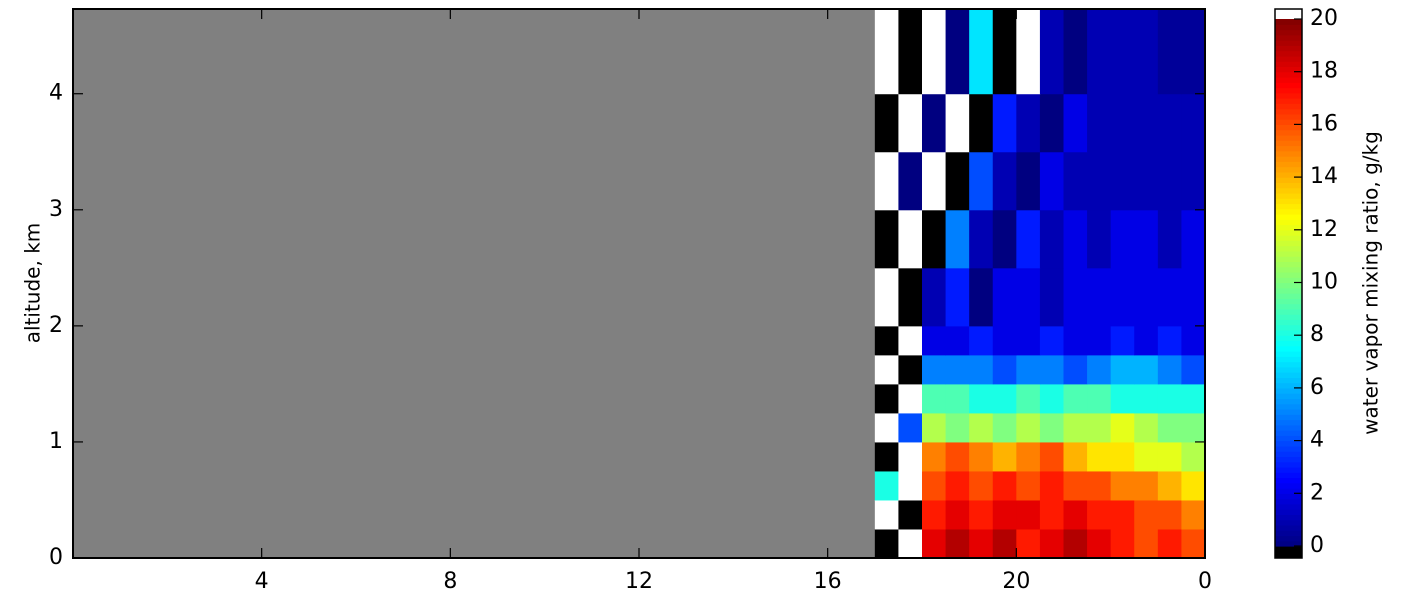 The image size is (1403, 596). What do you see at coordinates (56, 209) in the screenshot?
I see `y-tick-label: 3` at bounding box center [56, 209].